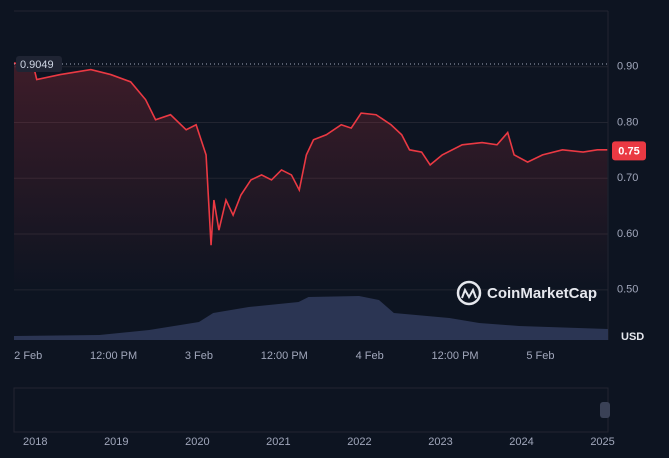 The width and height of the screenshot is (669, 458). Describe the element at coordinates (540, 356) in the screenshot. I see `x-tick-label: 5 Feb` at that location.